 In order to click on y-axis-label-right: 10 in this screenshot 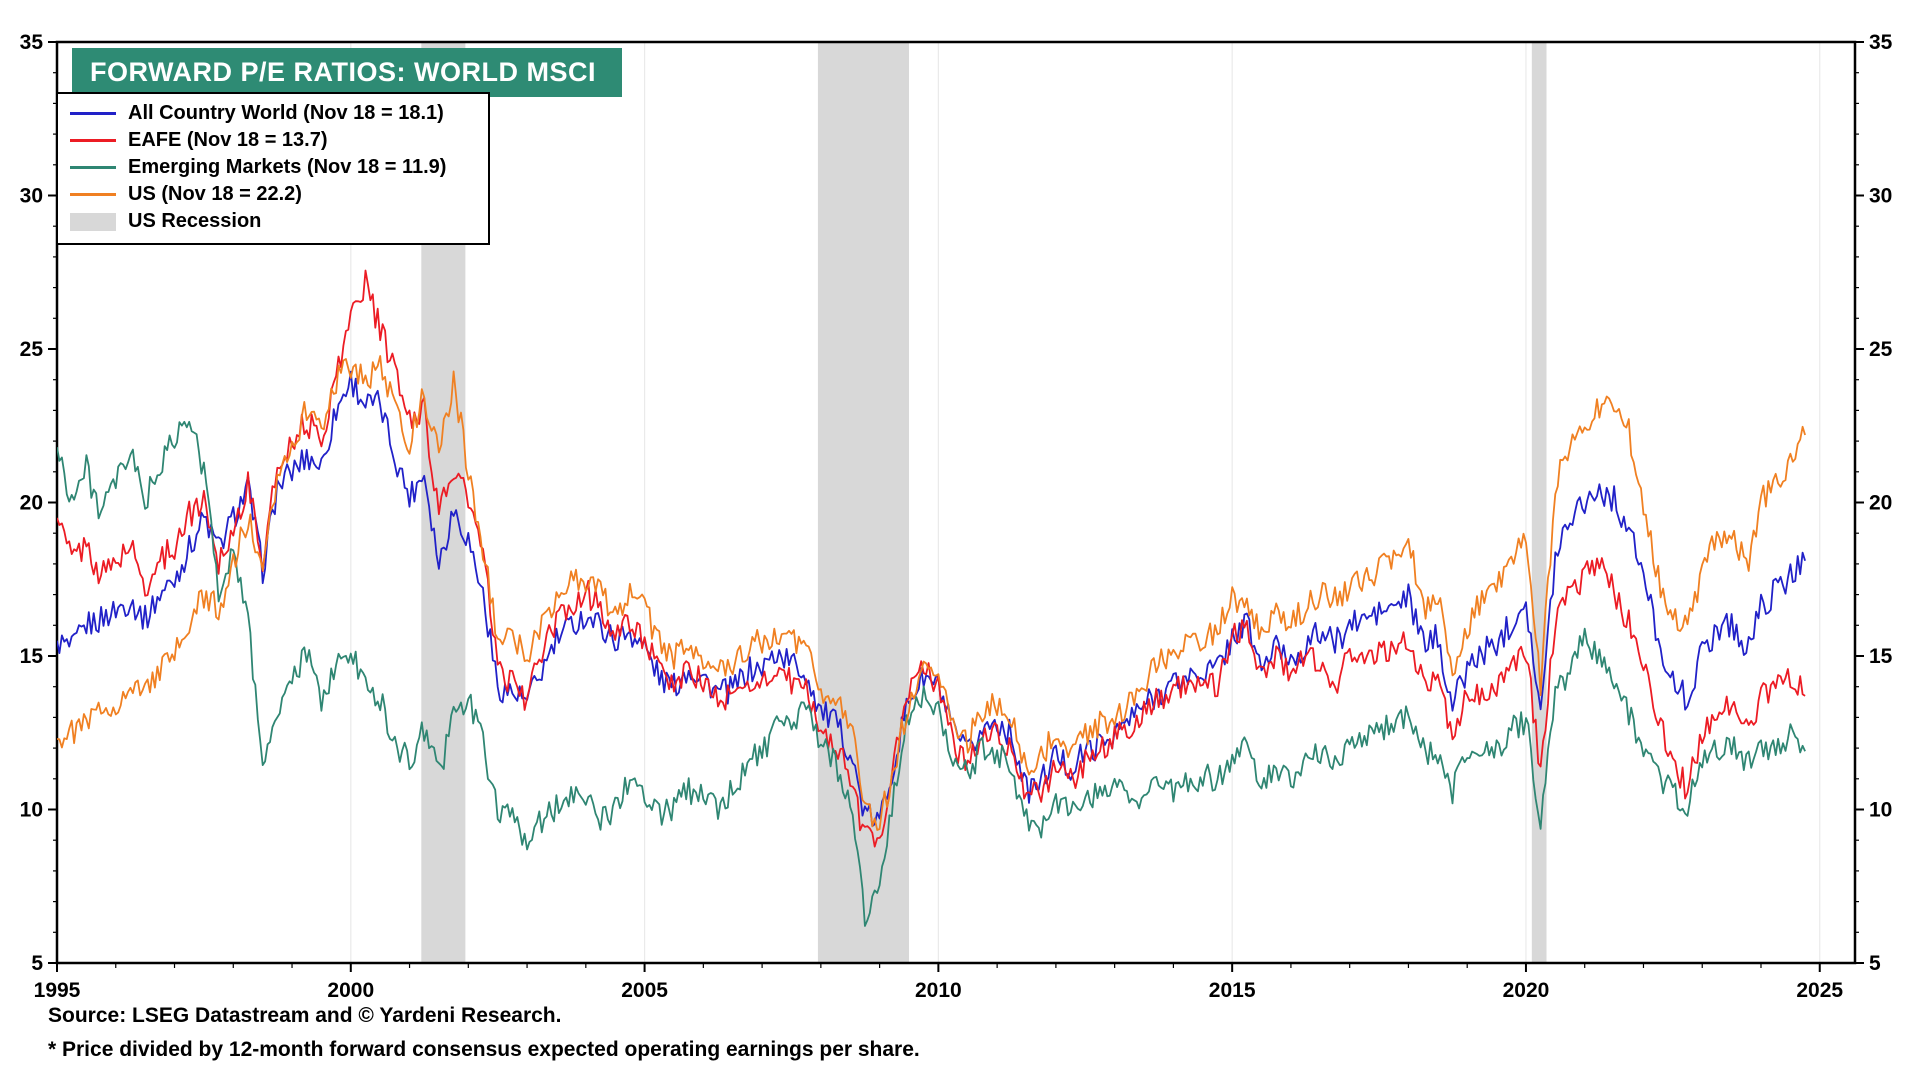, I will do `click(1880, 810)`.